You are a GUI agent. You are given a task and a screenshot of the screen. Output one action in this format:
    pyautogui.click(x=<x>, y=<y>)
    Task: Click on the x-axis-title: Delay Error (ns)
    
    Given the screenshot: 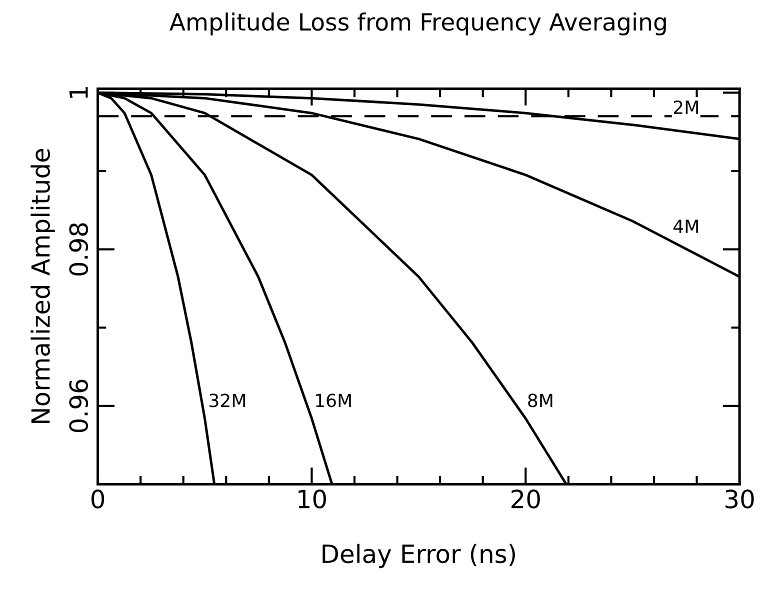 What is the action you would take?
    pyautogui.click(x=418, y=556)
    